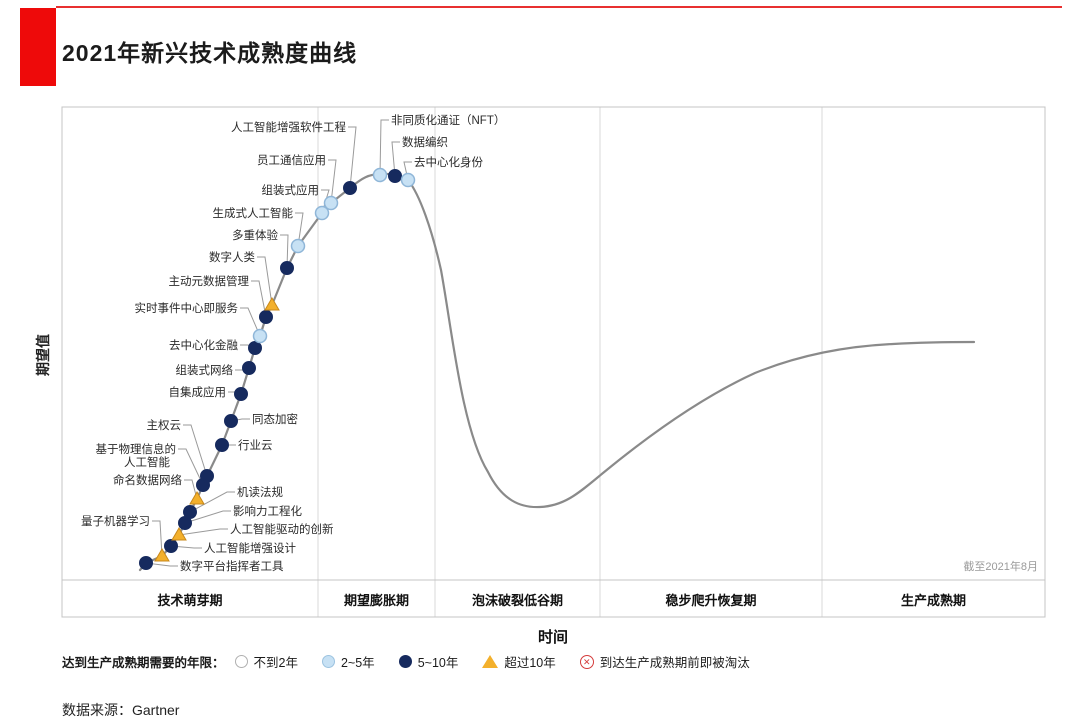  I want to click on tech-label: 主权云, so click(164, 425).